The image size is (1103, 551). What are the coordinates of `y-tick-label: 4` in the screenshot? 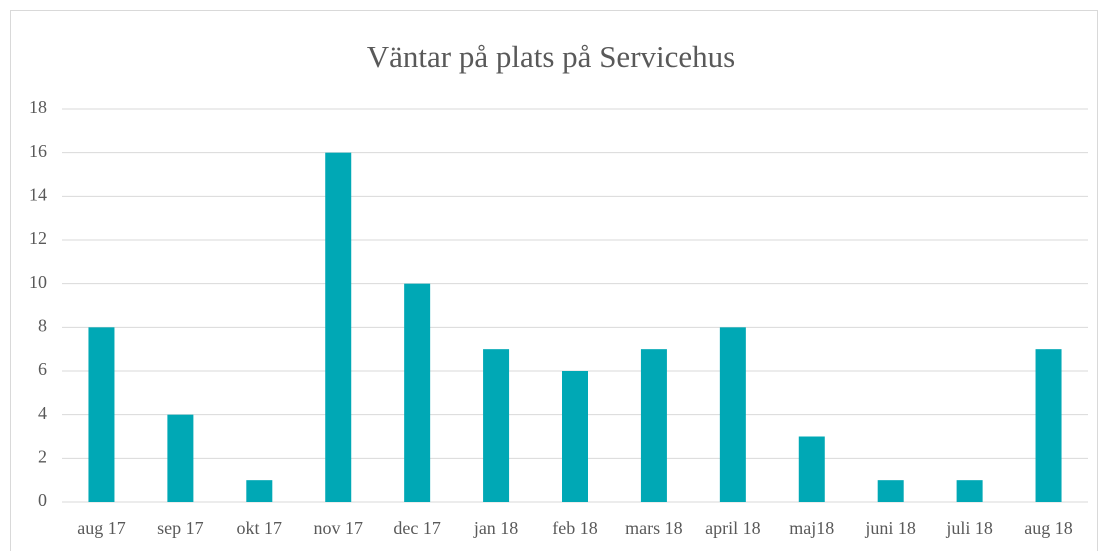 It's located at (42, 413).